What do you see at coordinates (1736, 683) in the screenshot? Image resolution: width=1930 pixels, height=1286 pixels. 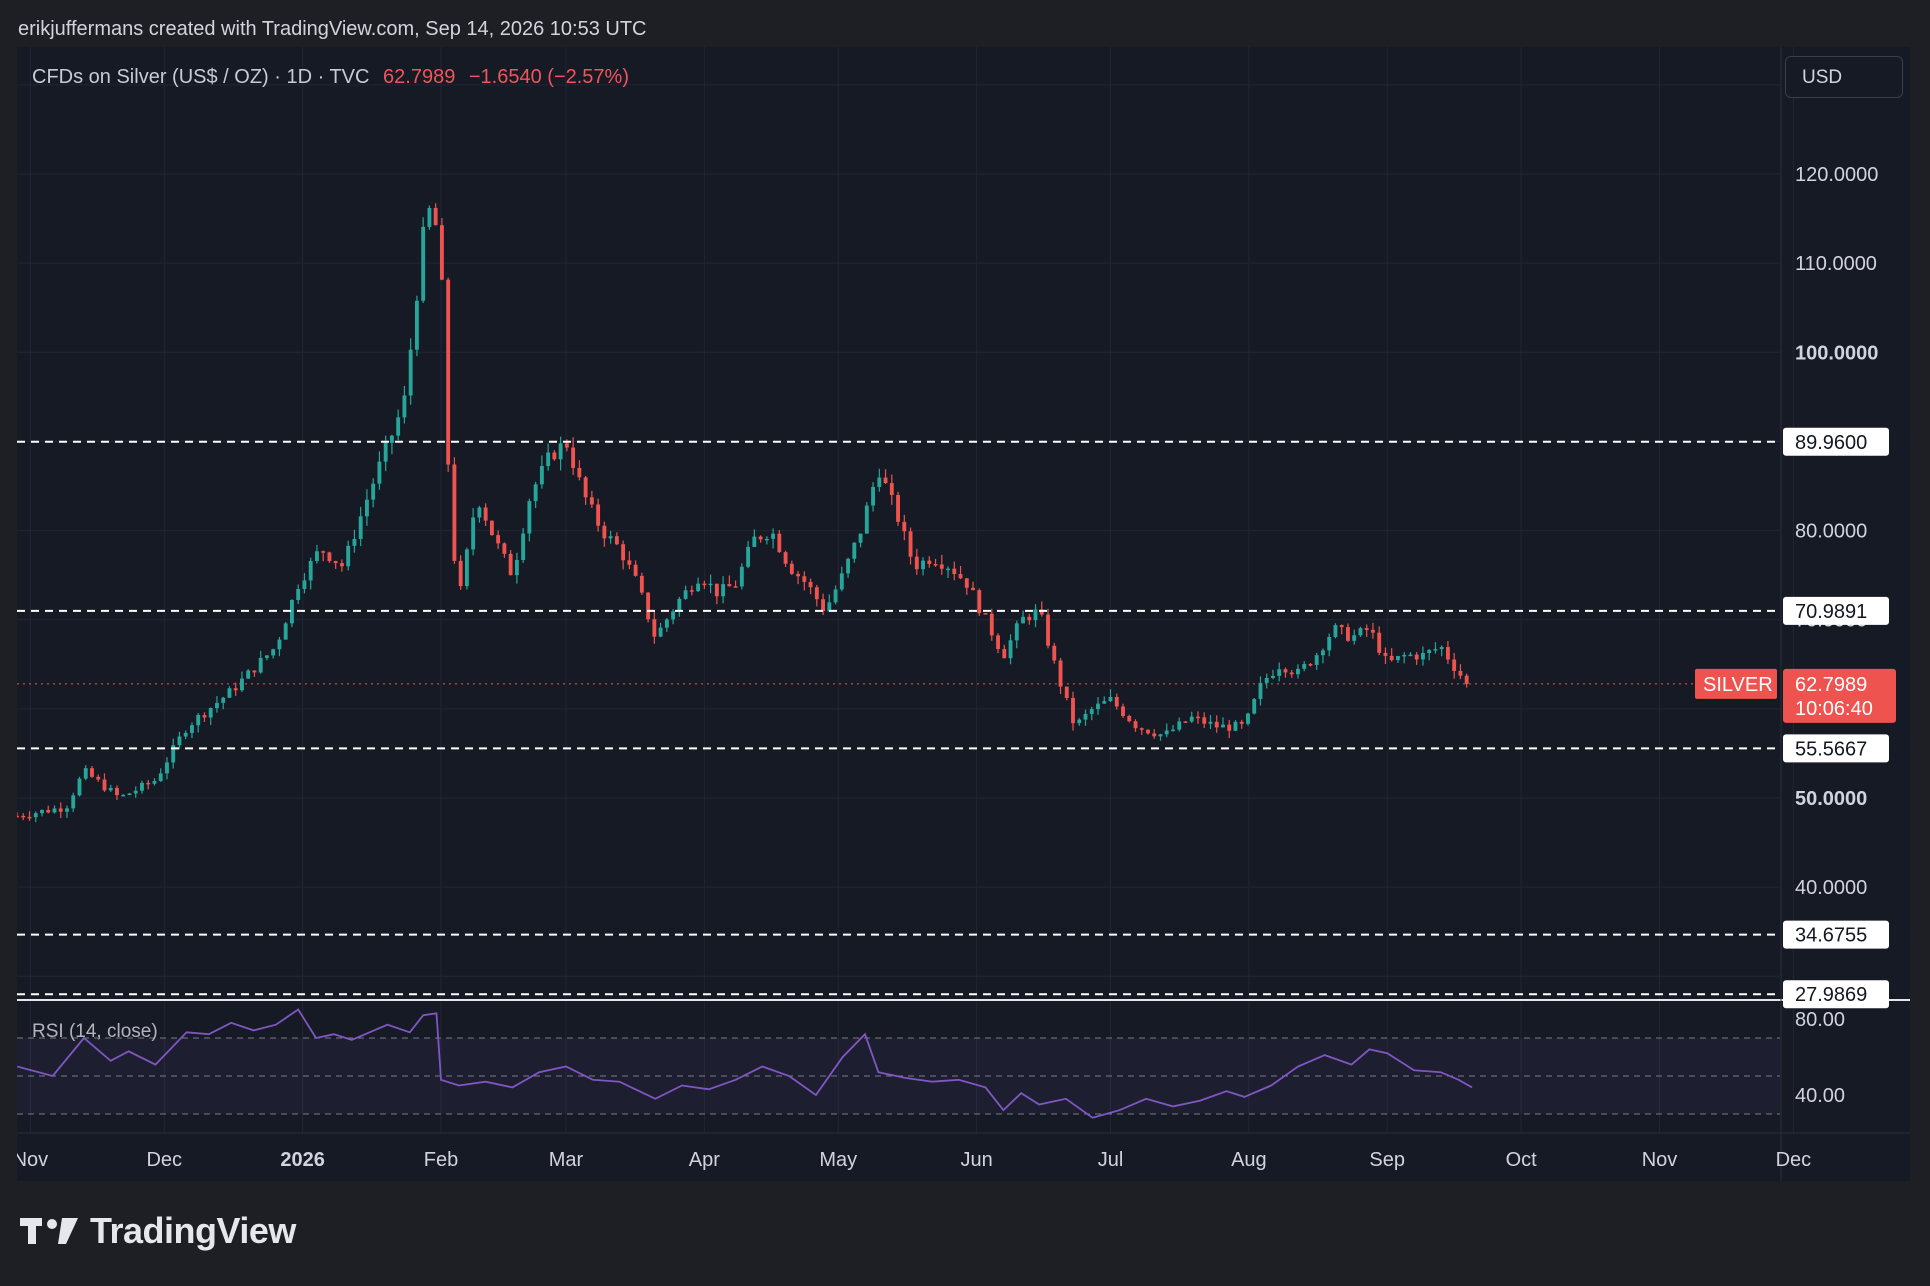 I see `symbol-badge-bg` at bounding box center [1736, 683].